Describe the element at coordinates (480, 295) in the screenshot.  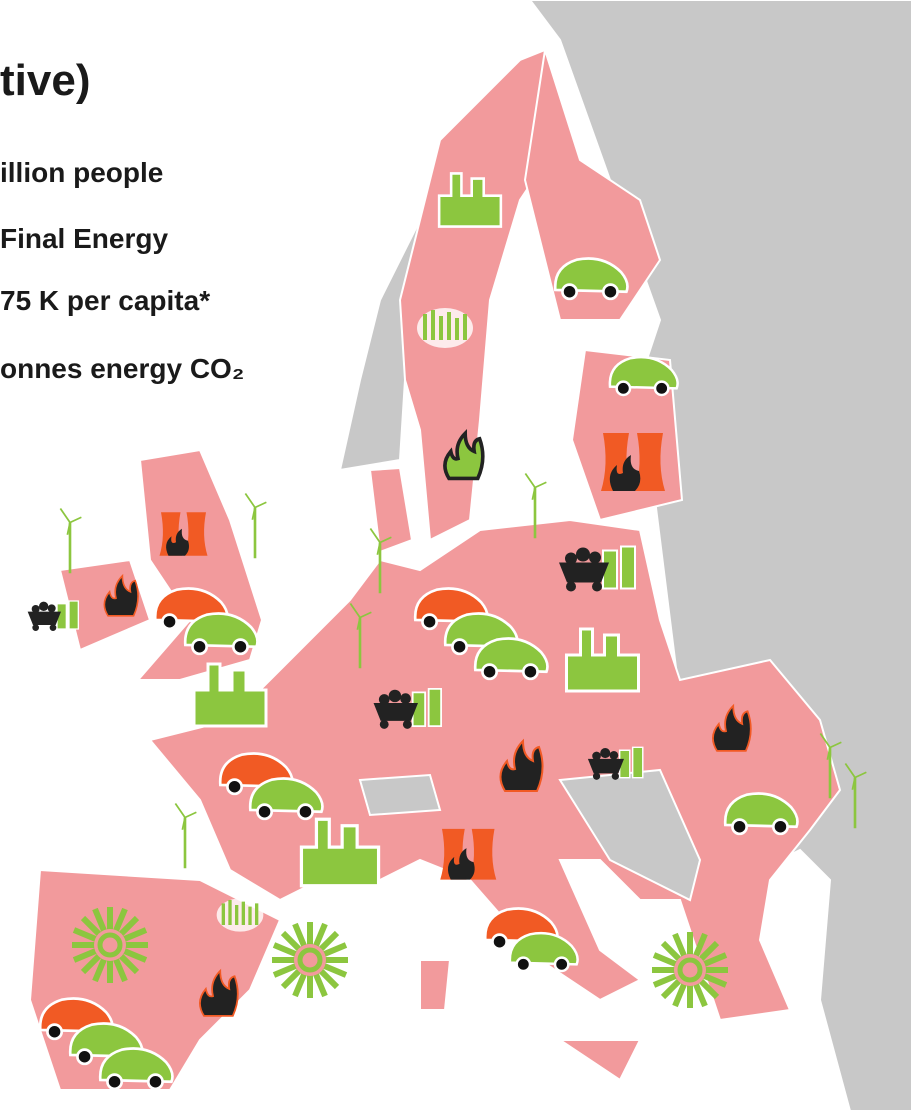
I see `sweden` at that location.